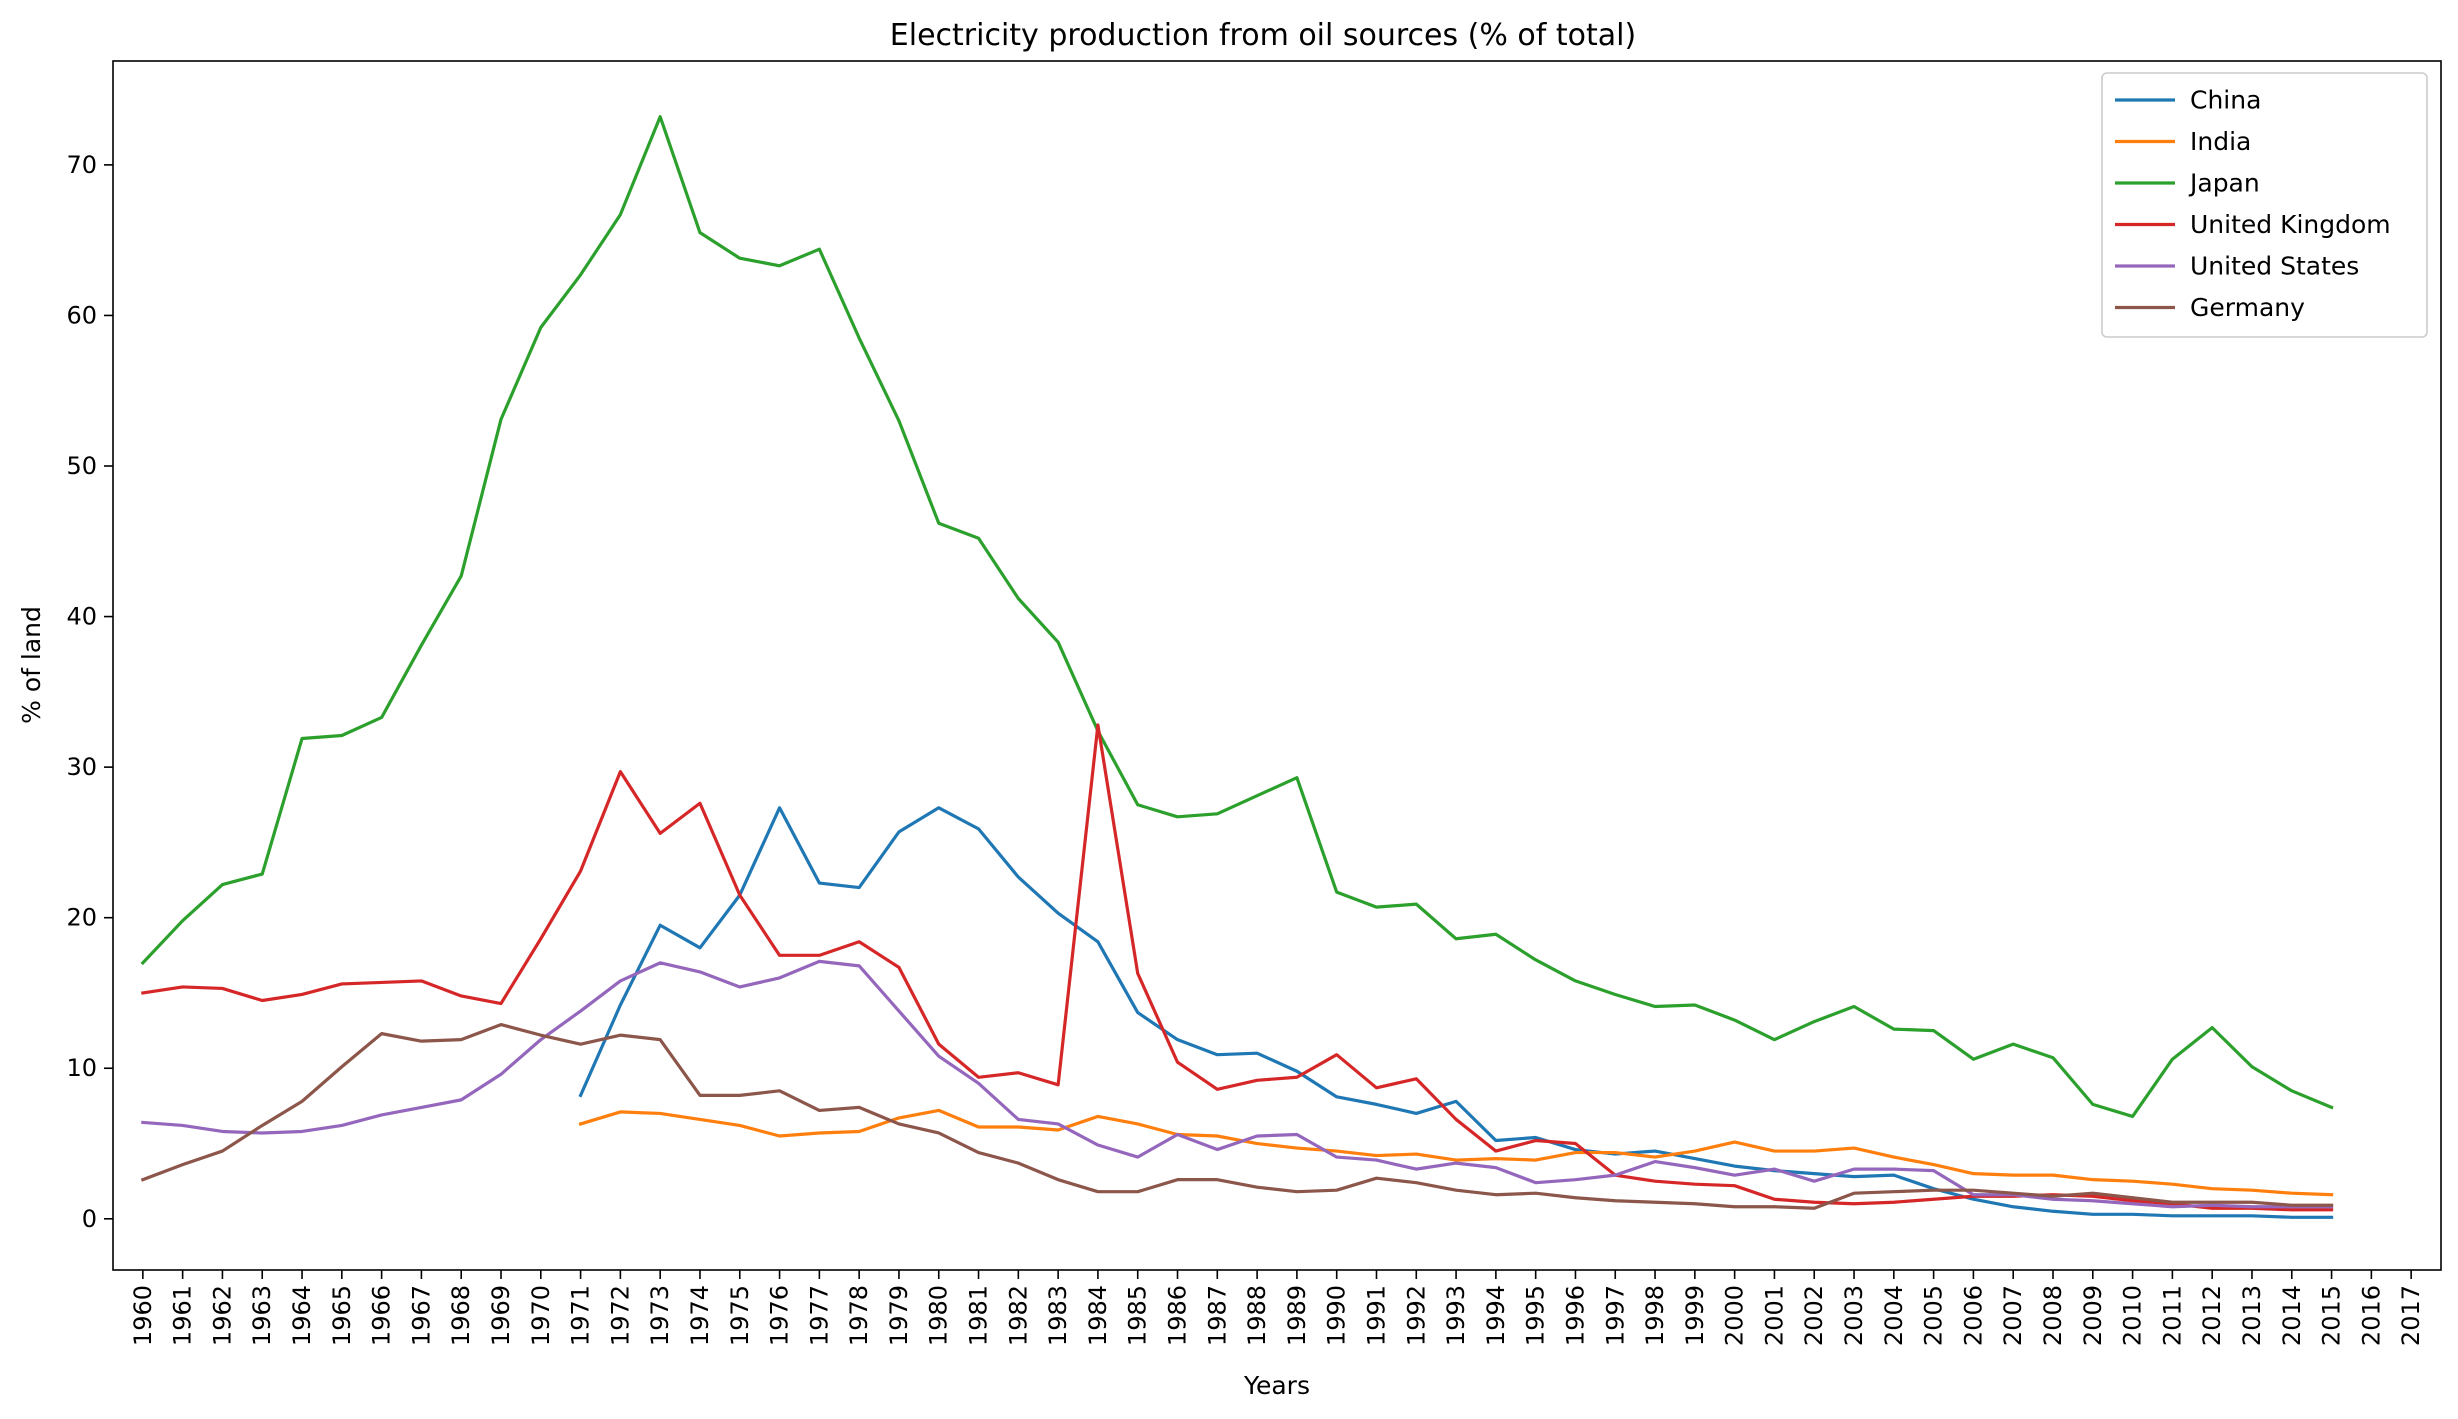  Describe the element at coordinates (2411, 1315) in the screenshot. I see `x-tick-label: 2017` at that location.